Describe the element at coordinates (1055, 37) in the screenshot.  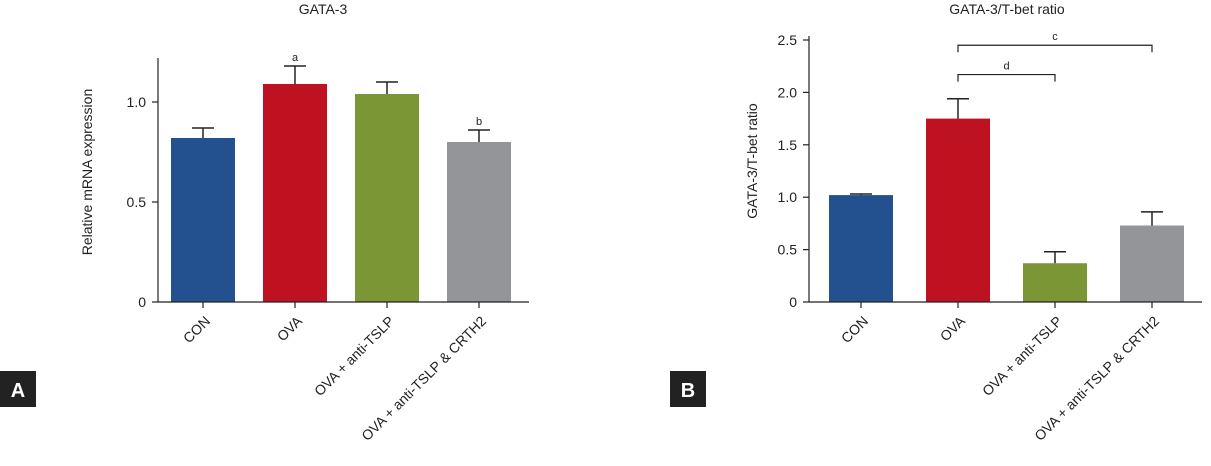
I see `bracket-label-2: c` at that location.